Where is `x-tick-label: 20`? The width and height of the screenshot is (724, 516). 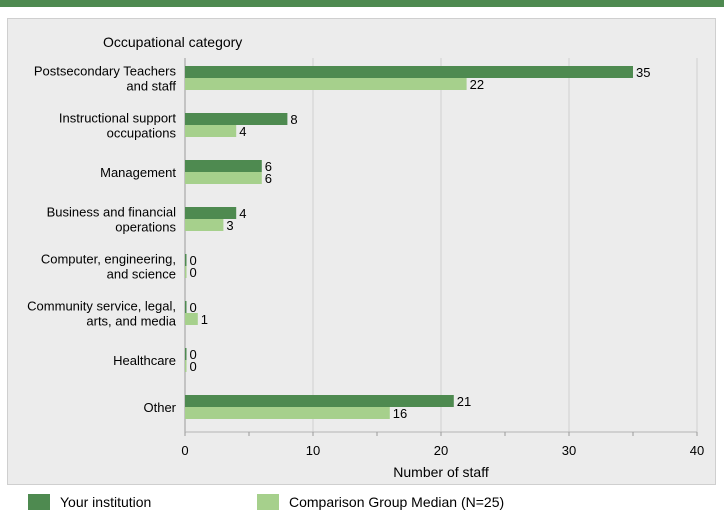
x-tick-label: 20 is located at coordinates (441, 450).